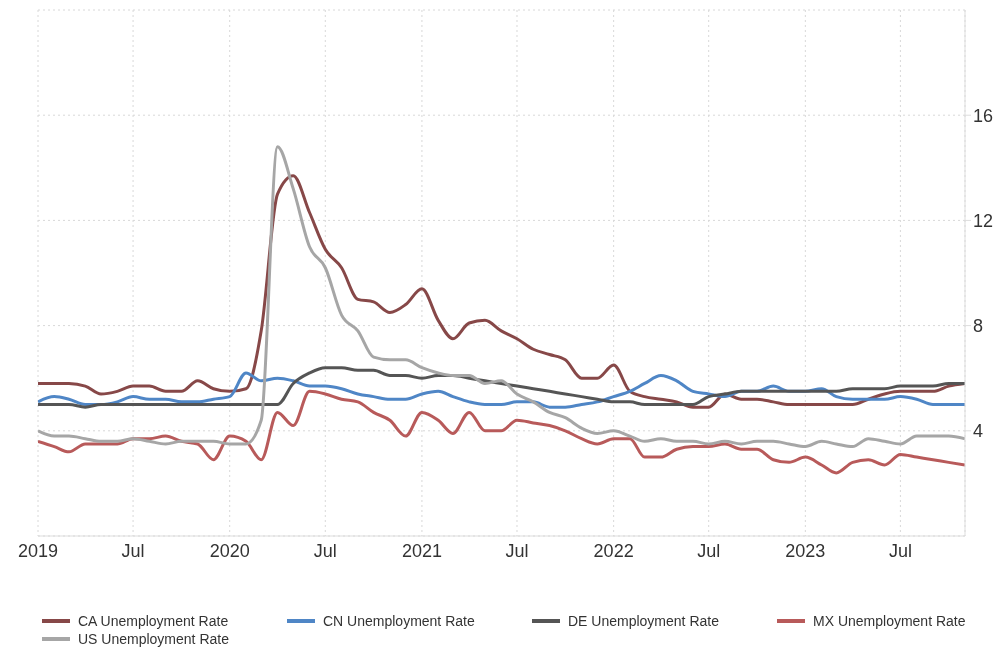 The width and height of the screenshot is (1003, 668). I want to click on x-tick-label: 2023, so click(805, 550).